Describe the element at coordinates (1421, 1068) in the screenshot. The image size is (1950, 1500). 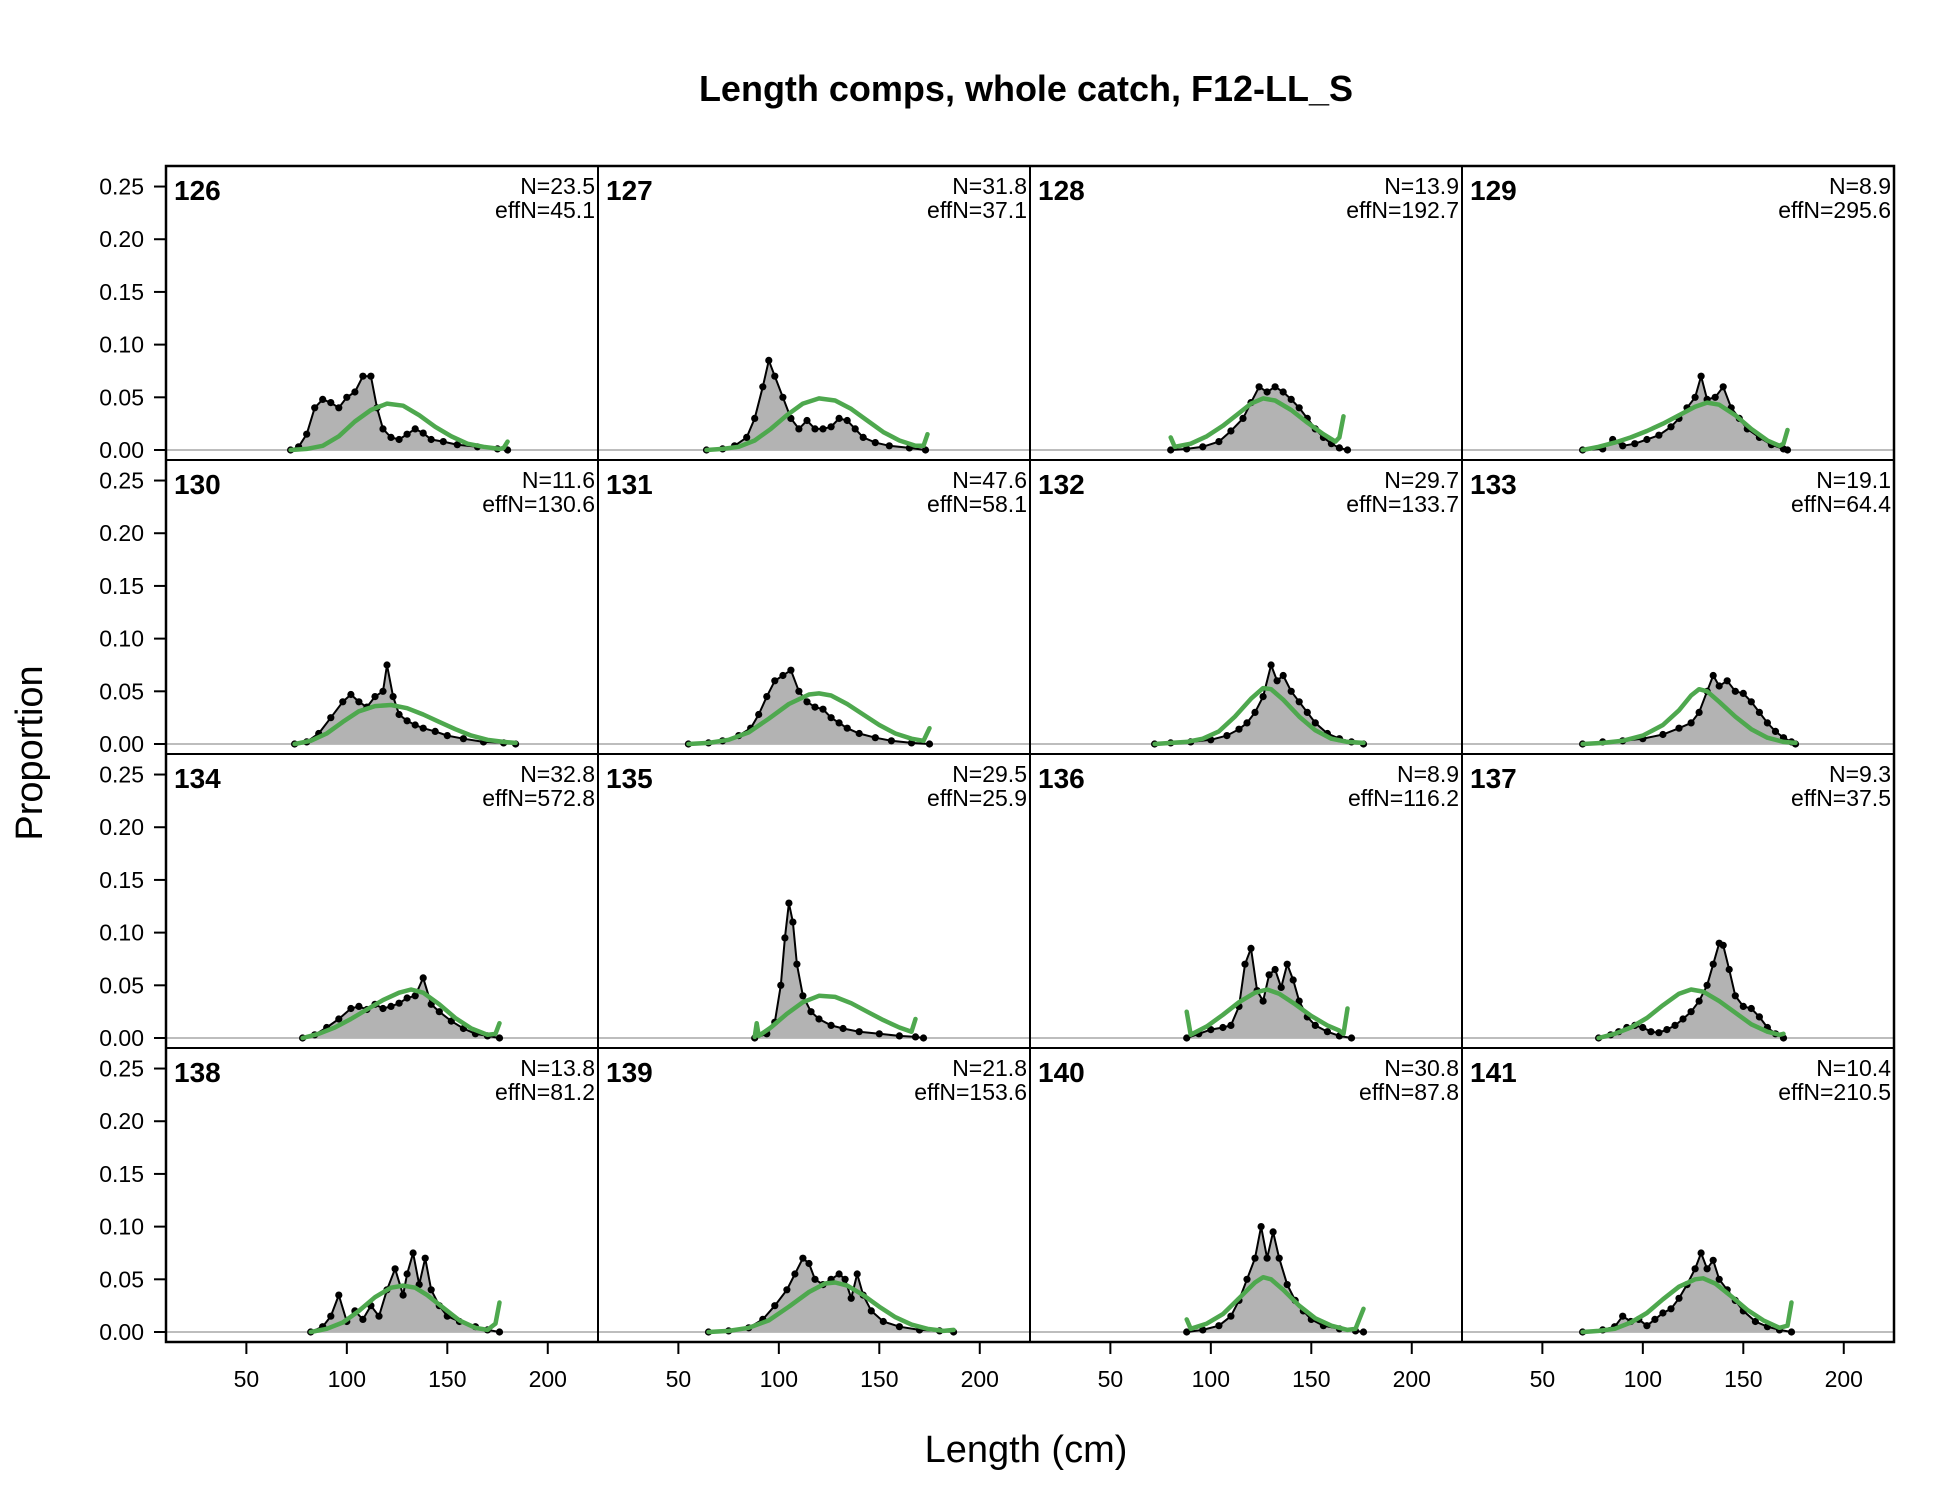
I see `panel-n: N=30.8` at that location.